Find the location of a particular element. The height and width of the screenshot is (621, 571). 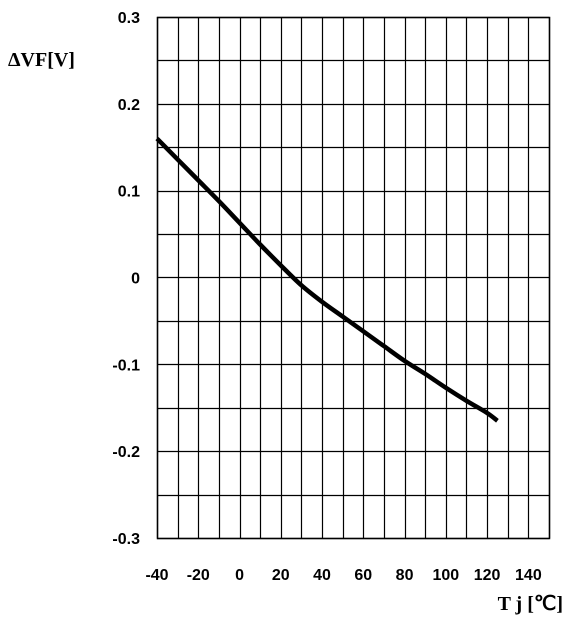

x-tick-label: 40 is located at coordinates (322, 575).